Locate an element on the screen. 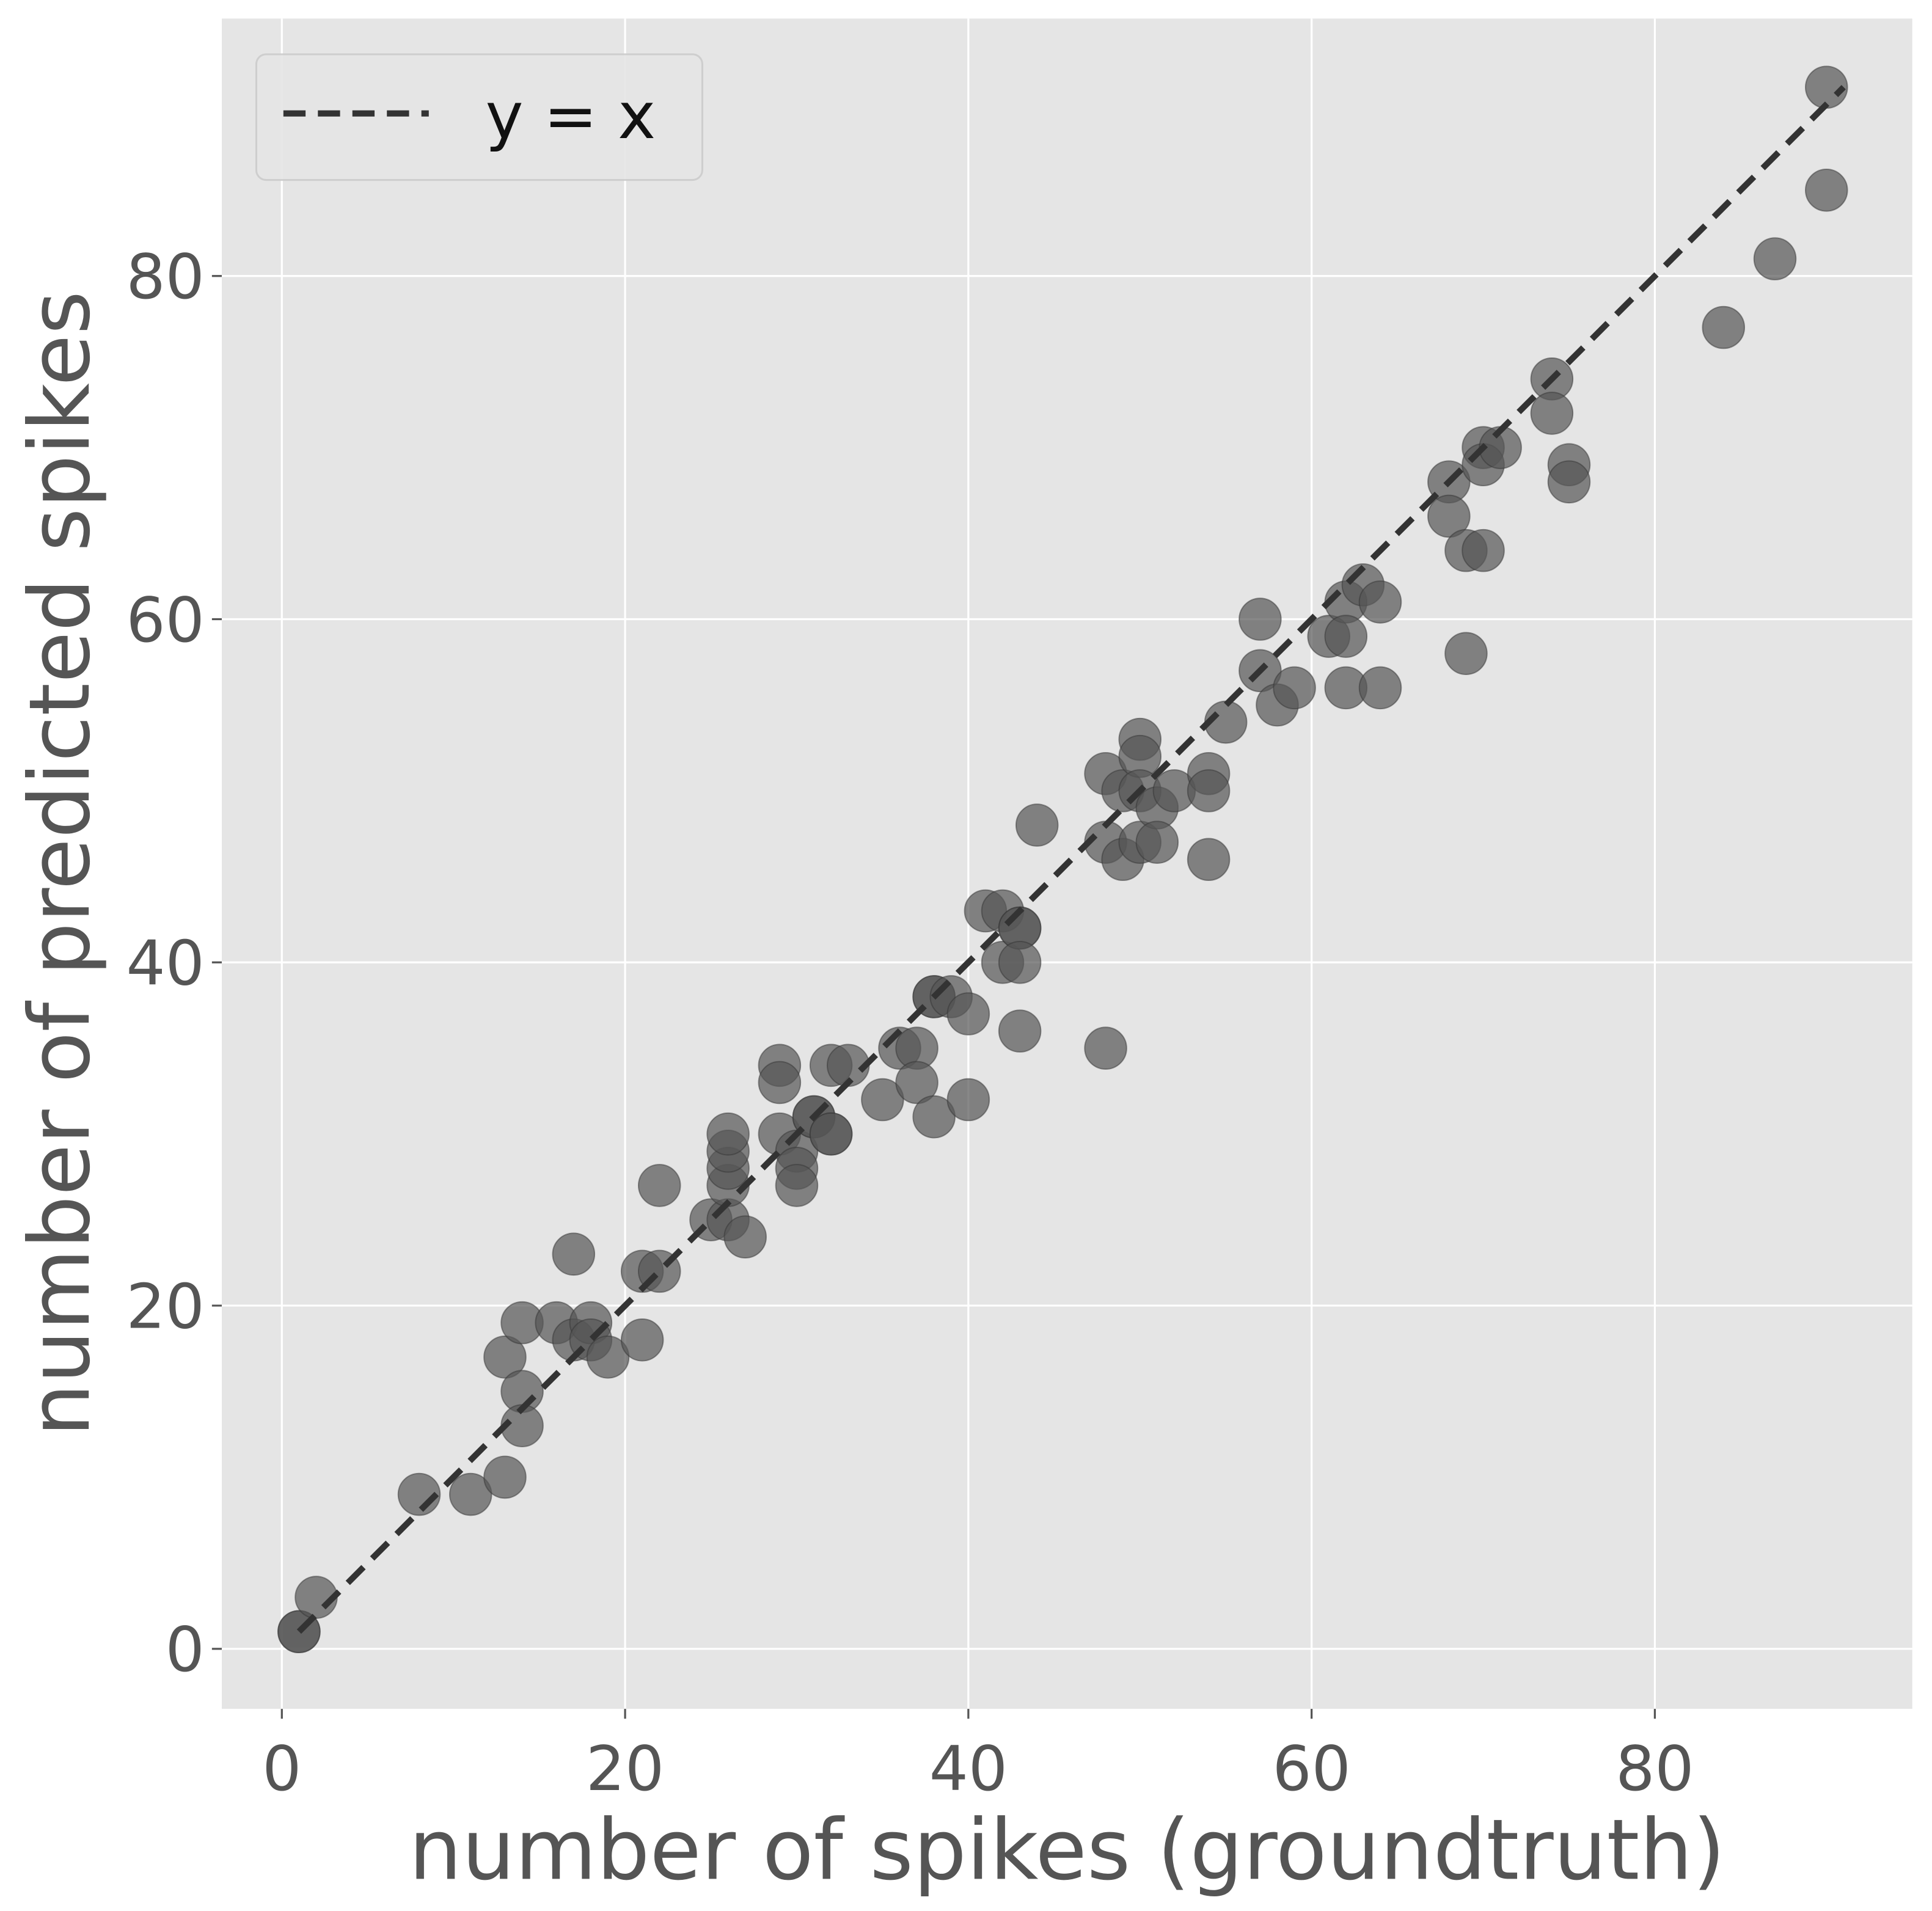 This screenshot has width=1932, height=1911. x-tick-label: 80 is located at coordinates (1654, 1769).